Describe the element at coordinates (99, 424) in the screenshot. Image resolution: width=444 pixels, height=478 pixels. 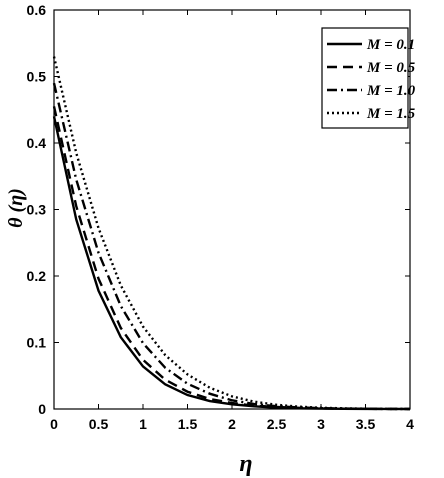
I see `x-tick-label: 0.5` at that location.